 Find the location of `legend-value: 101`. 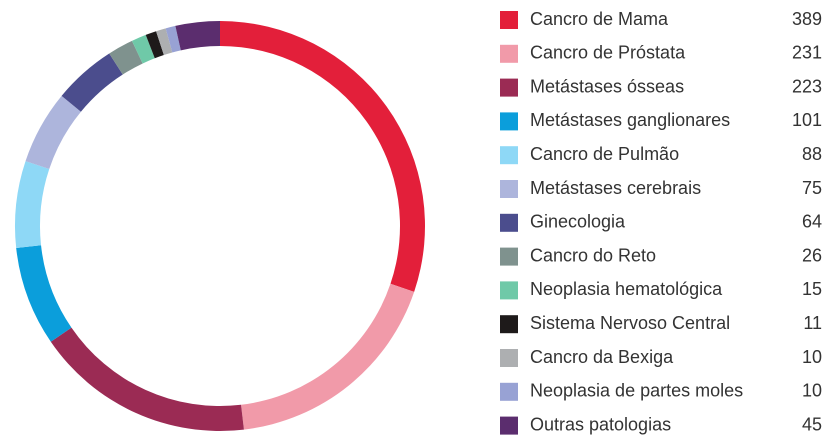

legend-value: 101 is located at coordinates (807, 120).